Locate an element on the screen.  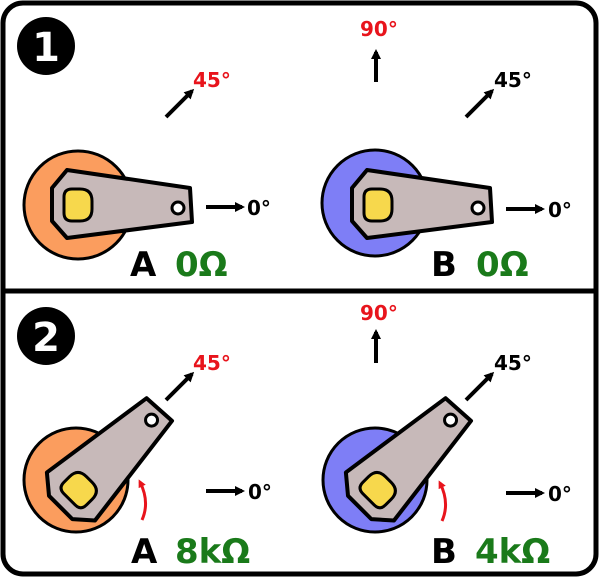
resistance-value: 8kΩ is located at coordinates (212, 552).